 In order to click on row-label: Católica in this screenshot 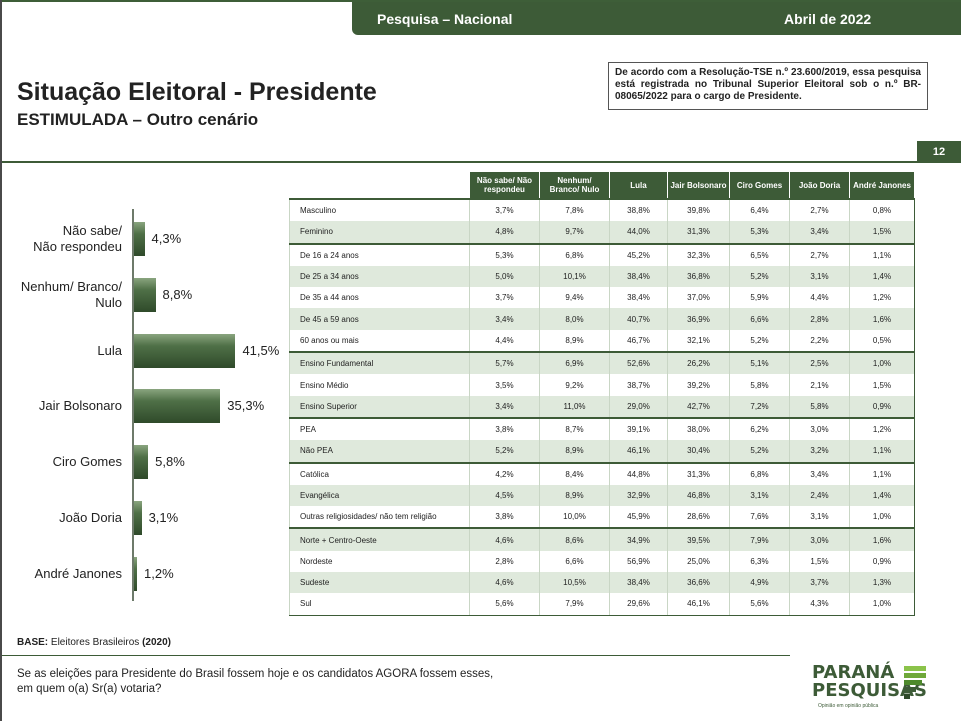, I will do `click(379, 473)`.